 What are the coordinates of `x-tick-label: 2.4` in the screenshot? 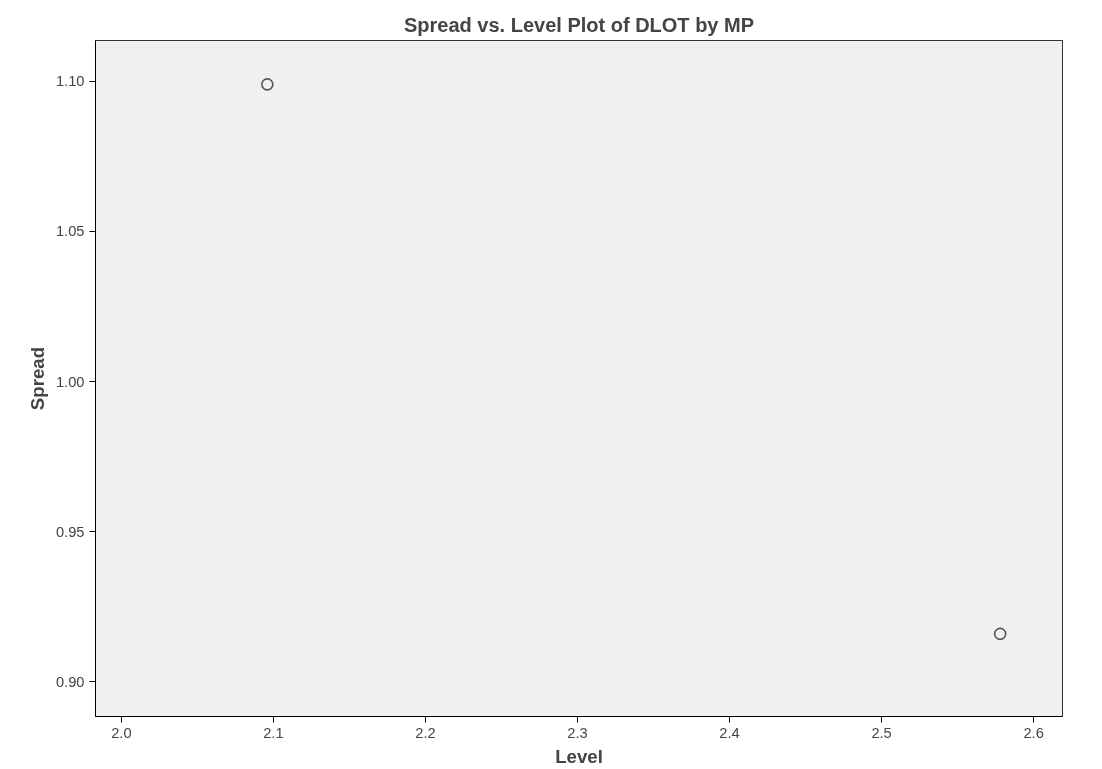 It's located at (729, 732).